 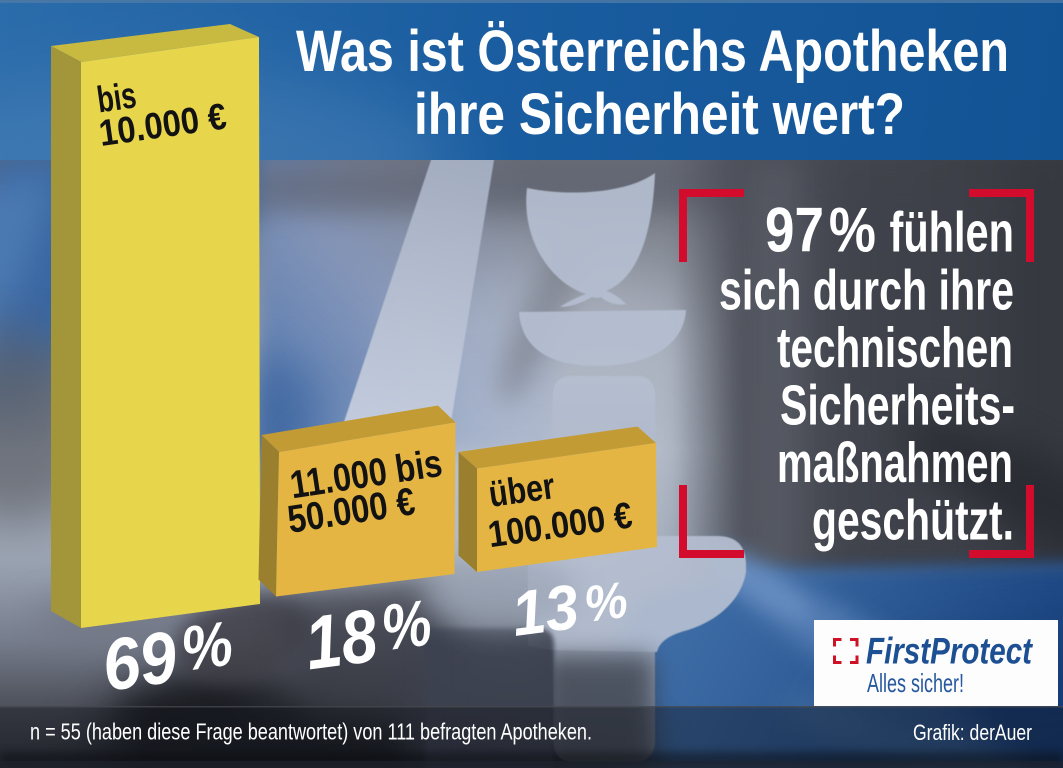 I want to click on svg-text: geschützt., so click(x=913, y=521).